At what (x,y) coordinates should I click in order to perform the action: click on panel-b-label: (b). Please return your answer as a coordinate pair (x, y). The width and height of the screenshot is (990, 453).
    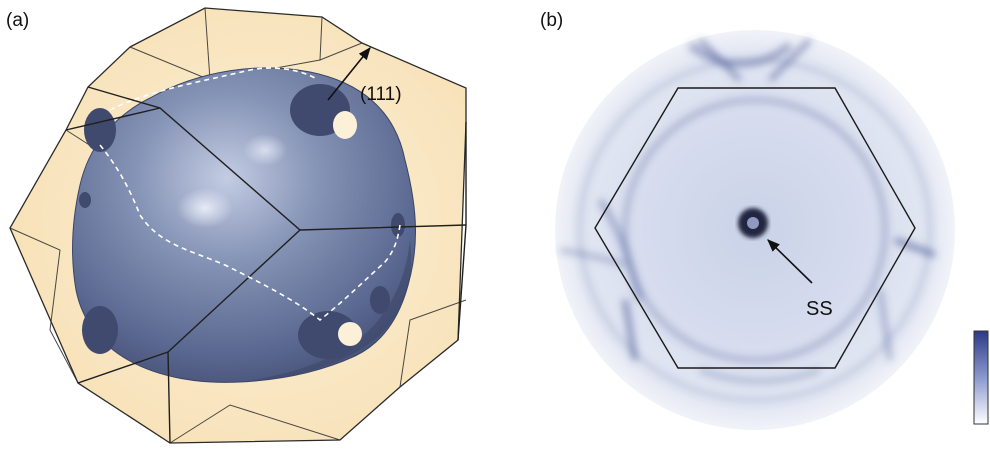
    Looking at the image, I should click on (551, 20).